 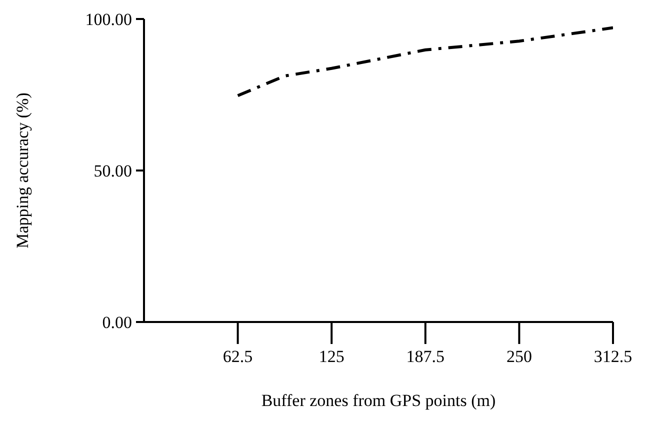 I want to click on x-tick-label: 250, so click(x=519, y=356).